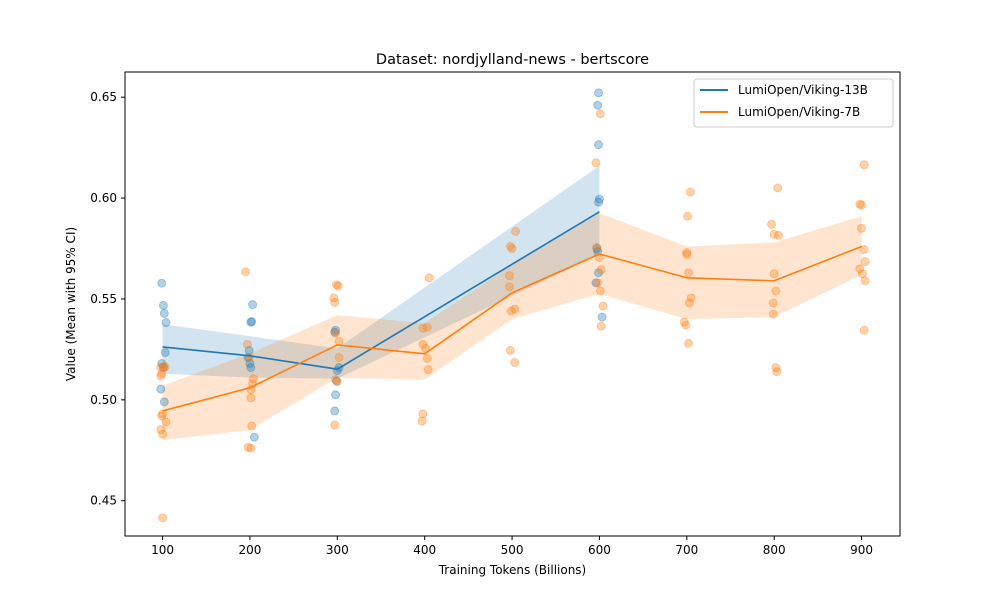 The image size is (1000, 600). I want to click on x-tick-label: 600, so click(599, 550).